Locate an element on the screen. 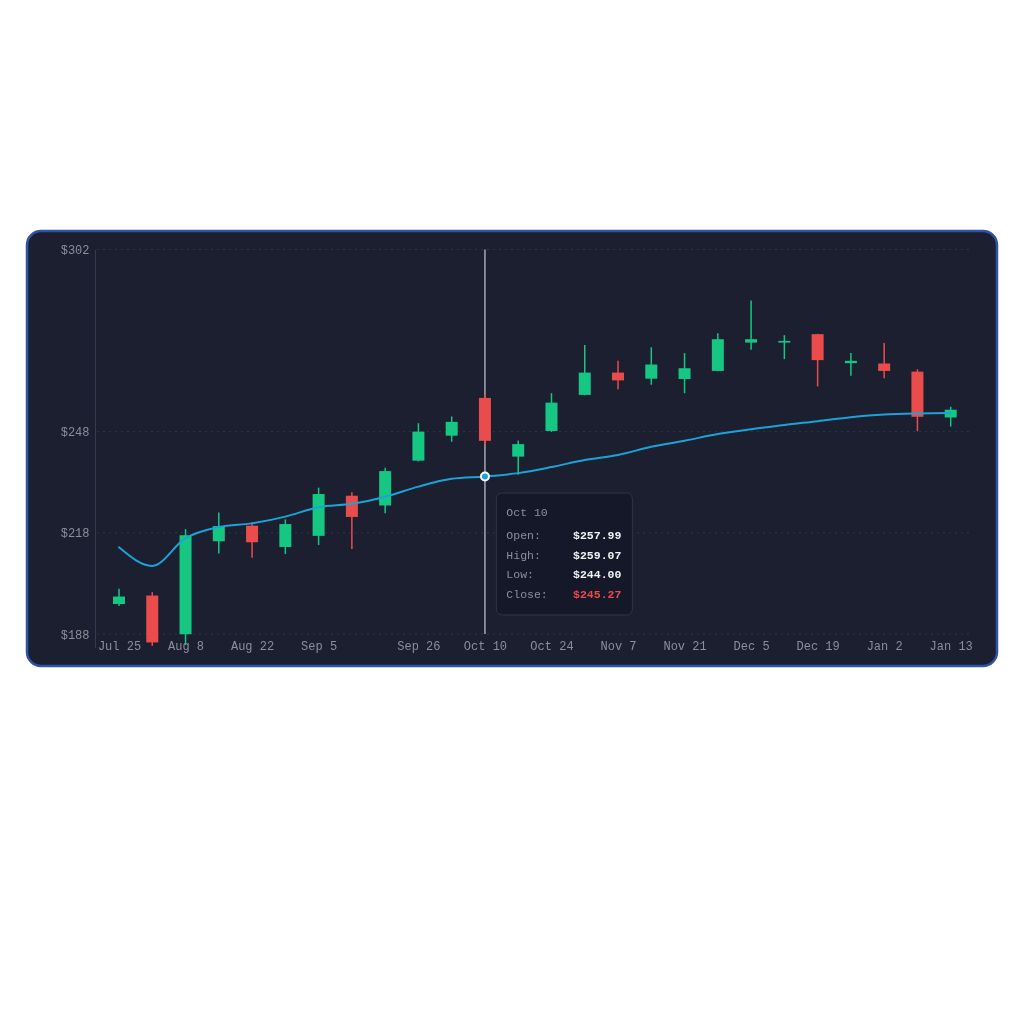  x-tick-label: Sep 26 is located at coordinates (419, 646).